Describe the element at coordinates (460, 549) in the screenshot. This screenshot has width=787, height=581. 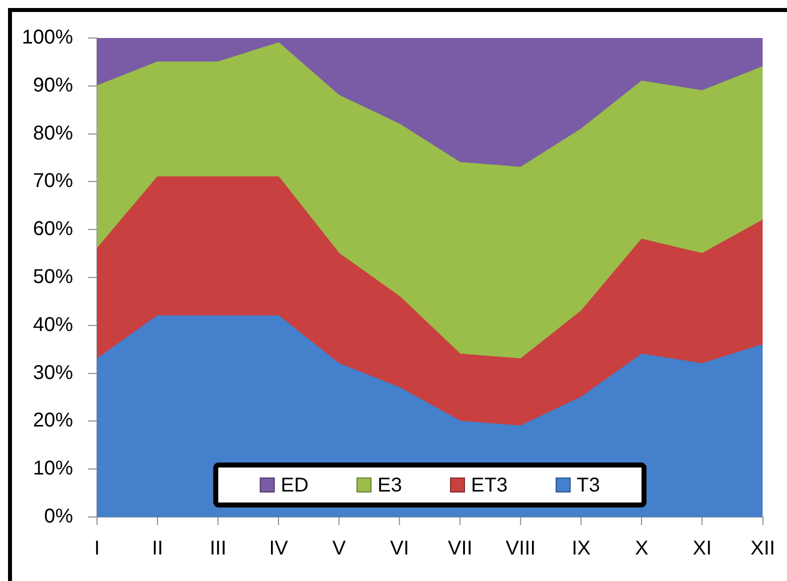
I see `x-tick-label: VII` at that location.